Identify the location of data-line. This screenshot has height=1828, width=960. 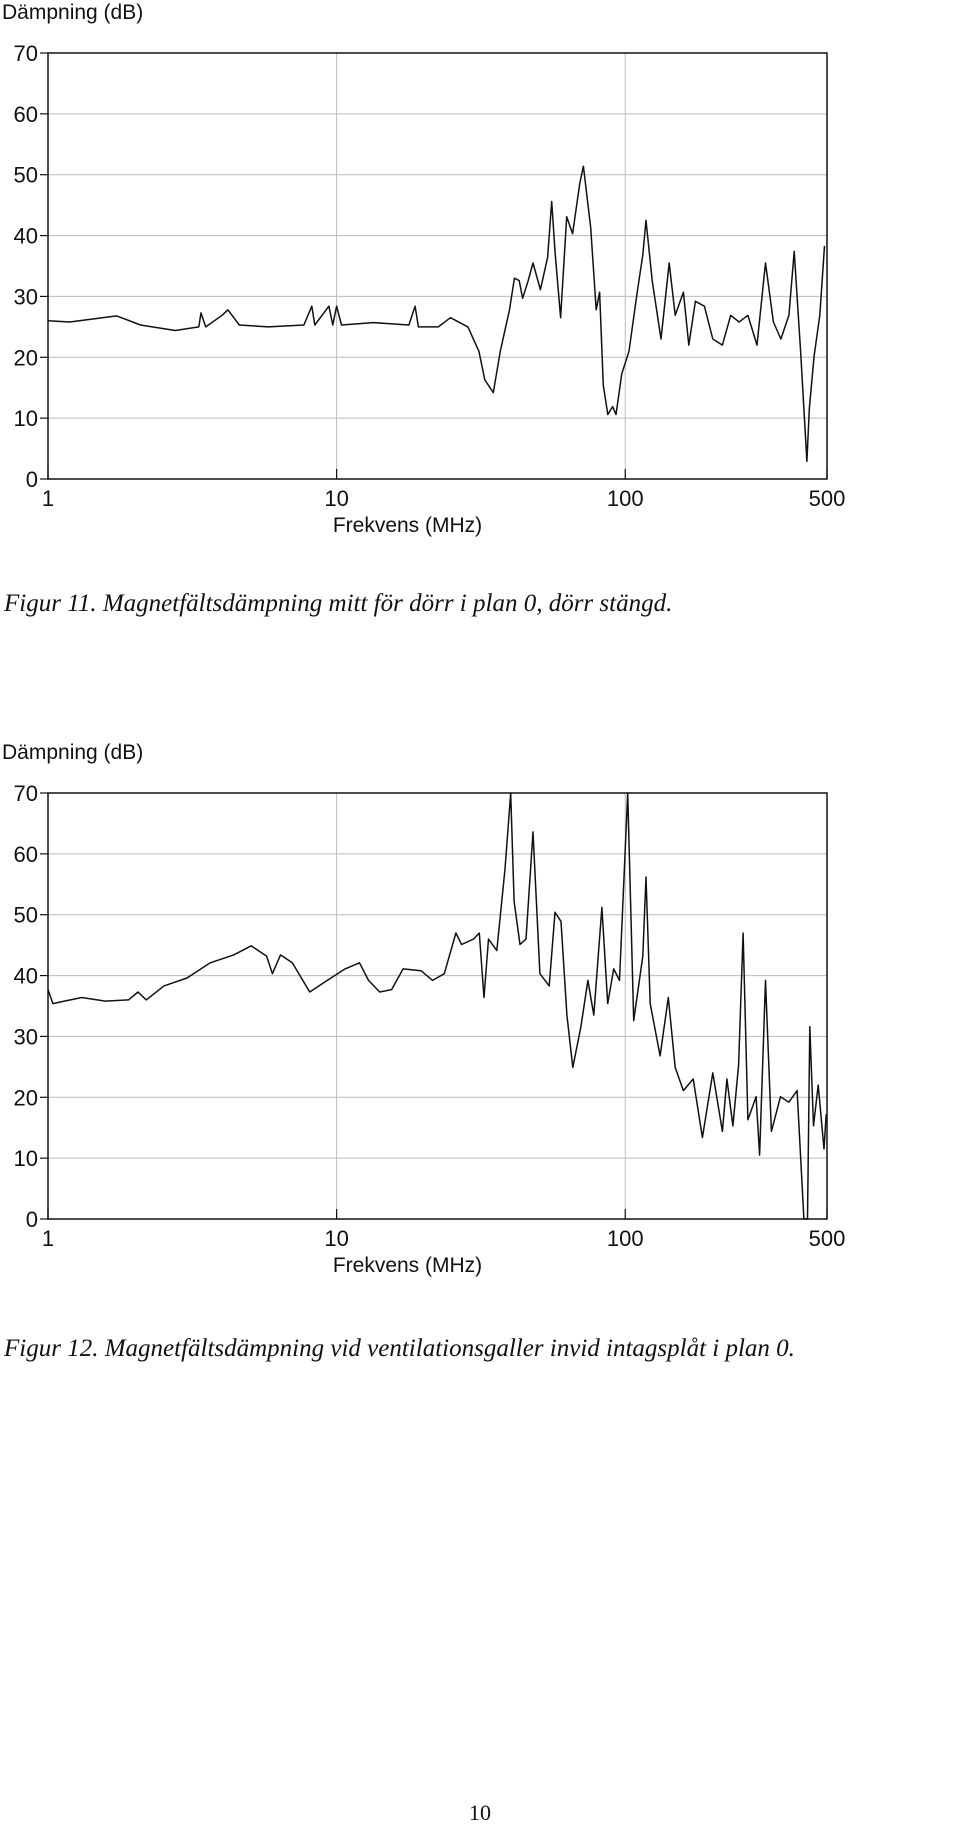
(436, 314).